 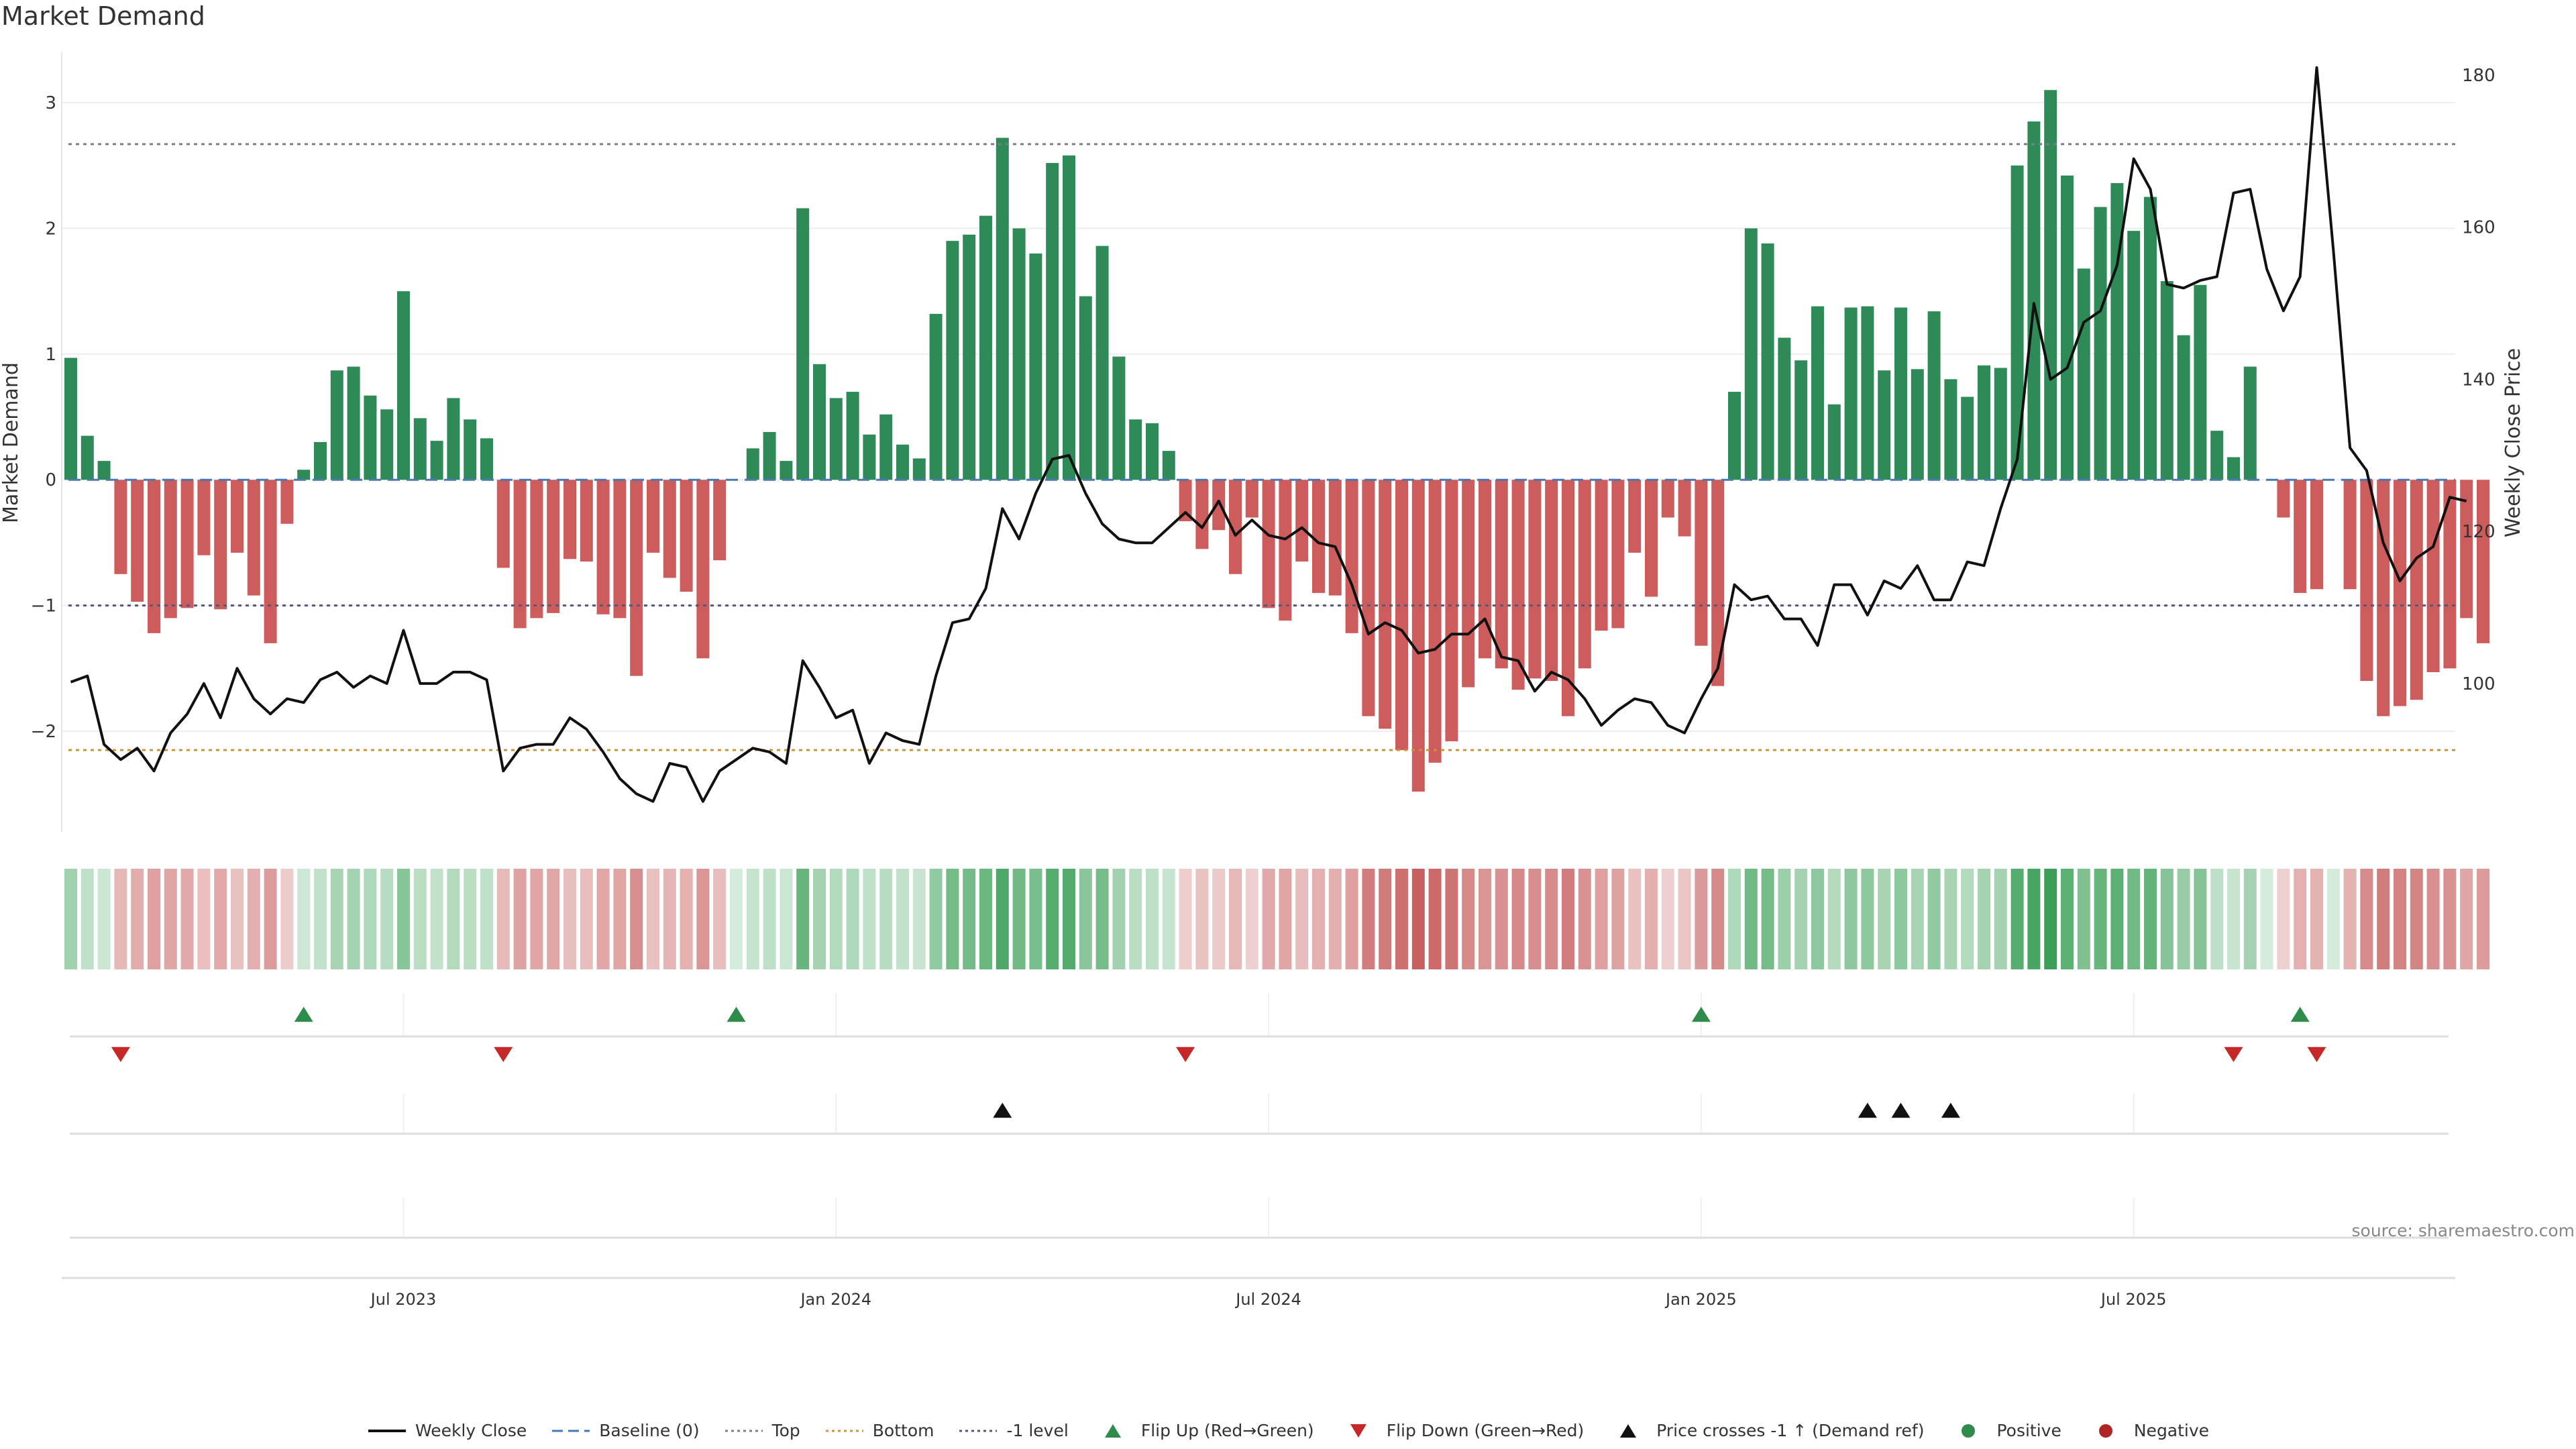 What do you see at coordinates (2479, 532) in the screenshot?
I see `y-right-tick-label: 120` at bounding box center [2479, 532].